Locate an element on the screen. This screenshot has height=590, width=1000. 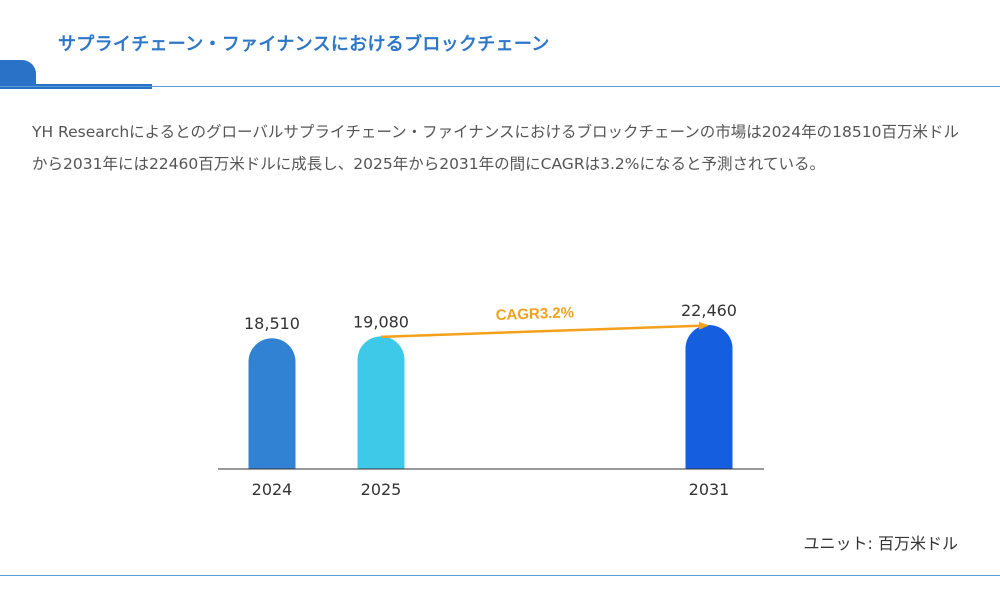
bar-2025 is located at coordinates (381, 402).